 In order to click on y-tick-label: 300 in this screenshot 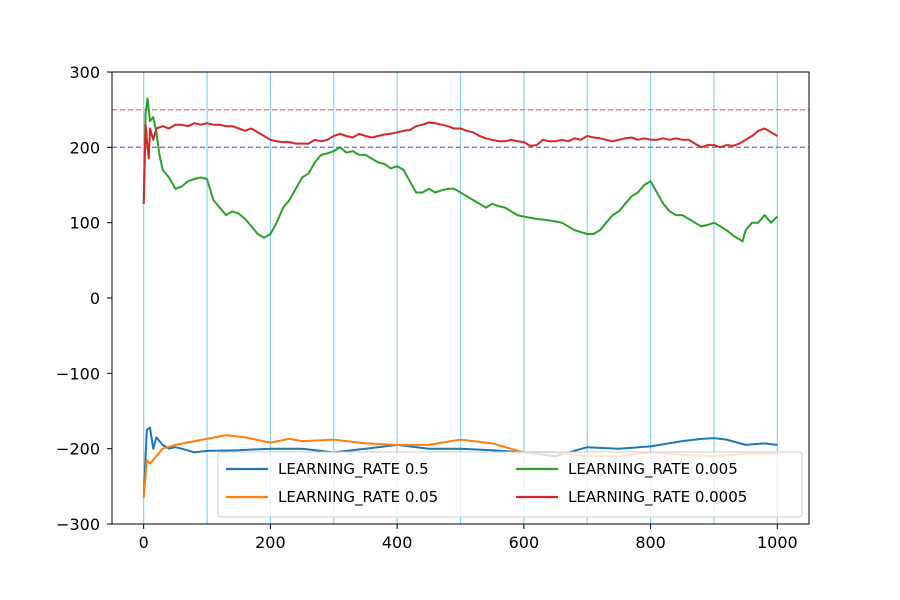, I will do `click(84, 72)`.